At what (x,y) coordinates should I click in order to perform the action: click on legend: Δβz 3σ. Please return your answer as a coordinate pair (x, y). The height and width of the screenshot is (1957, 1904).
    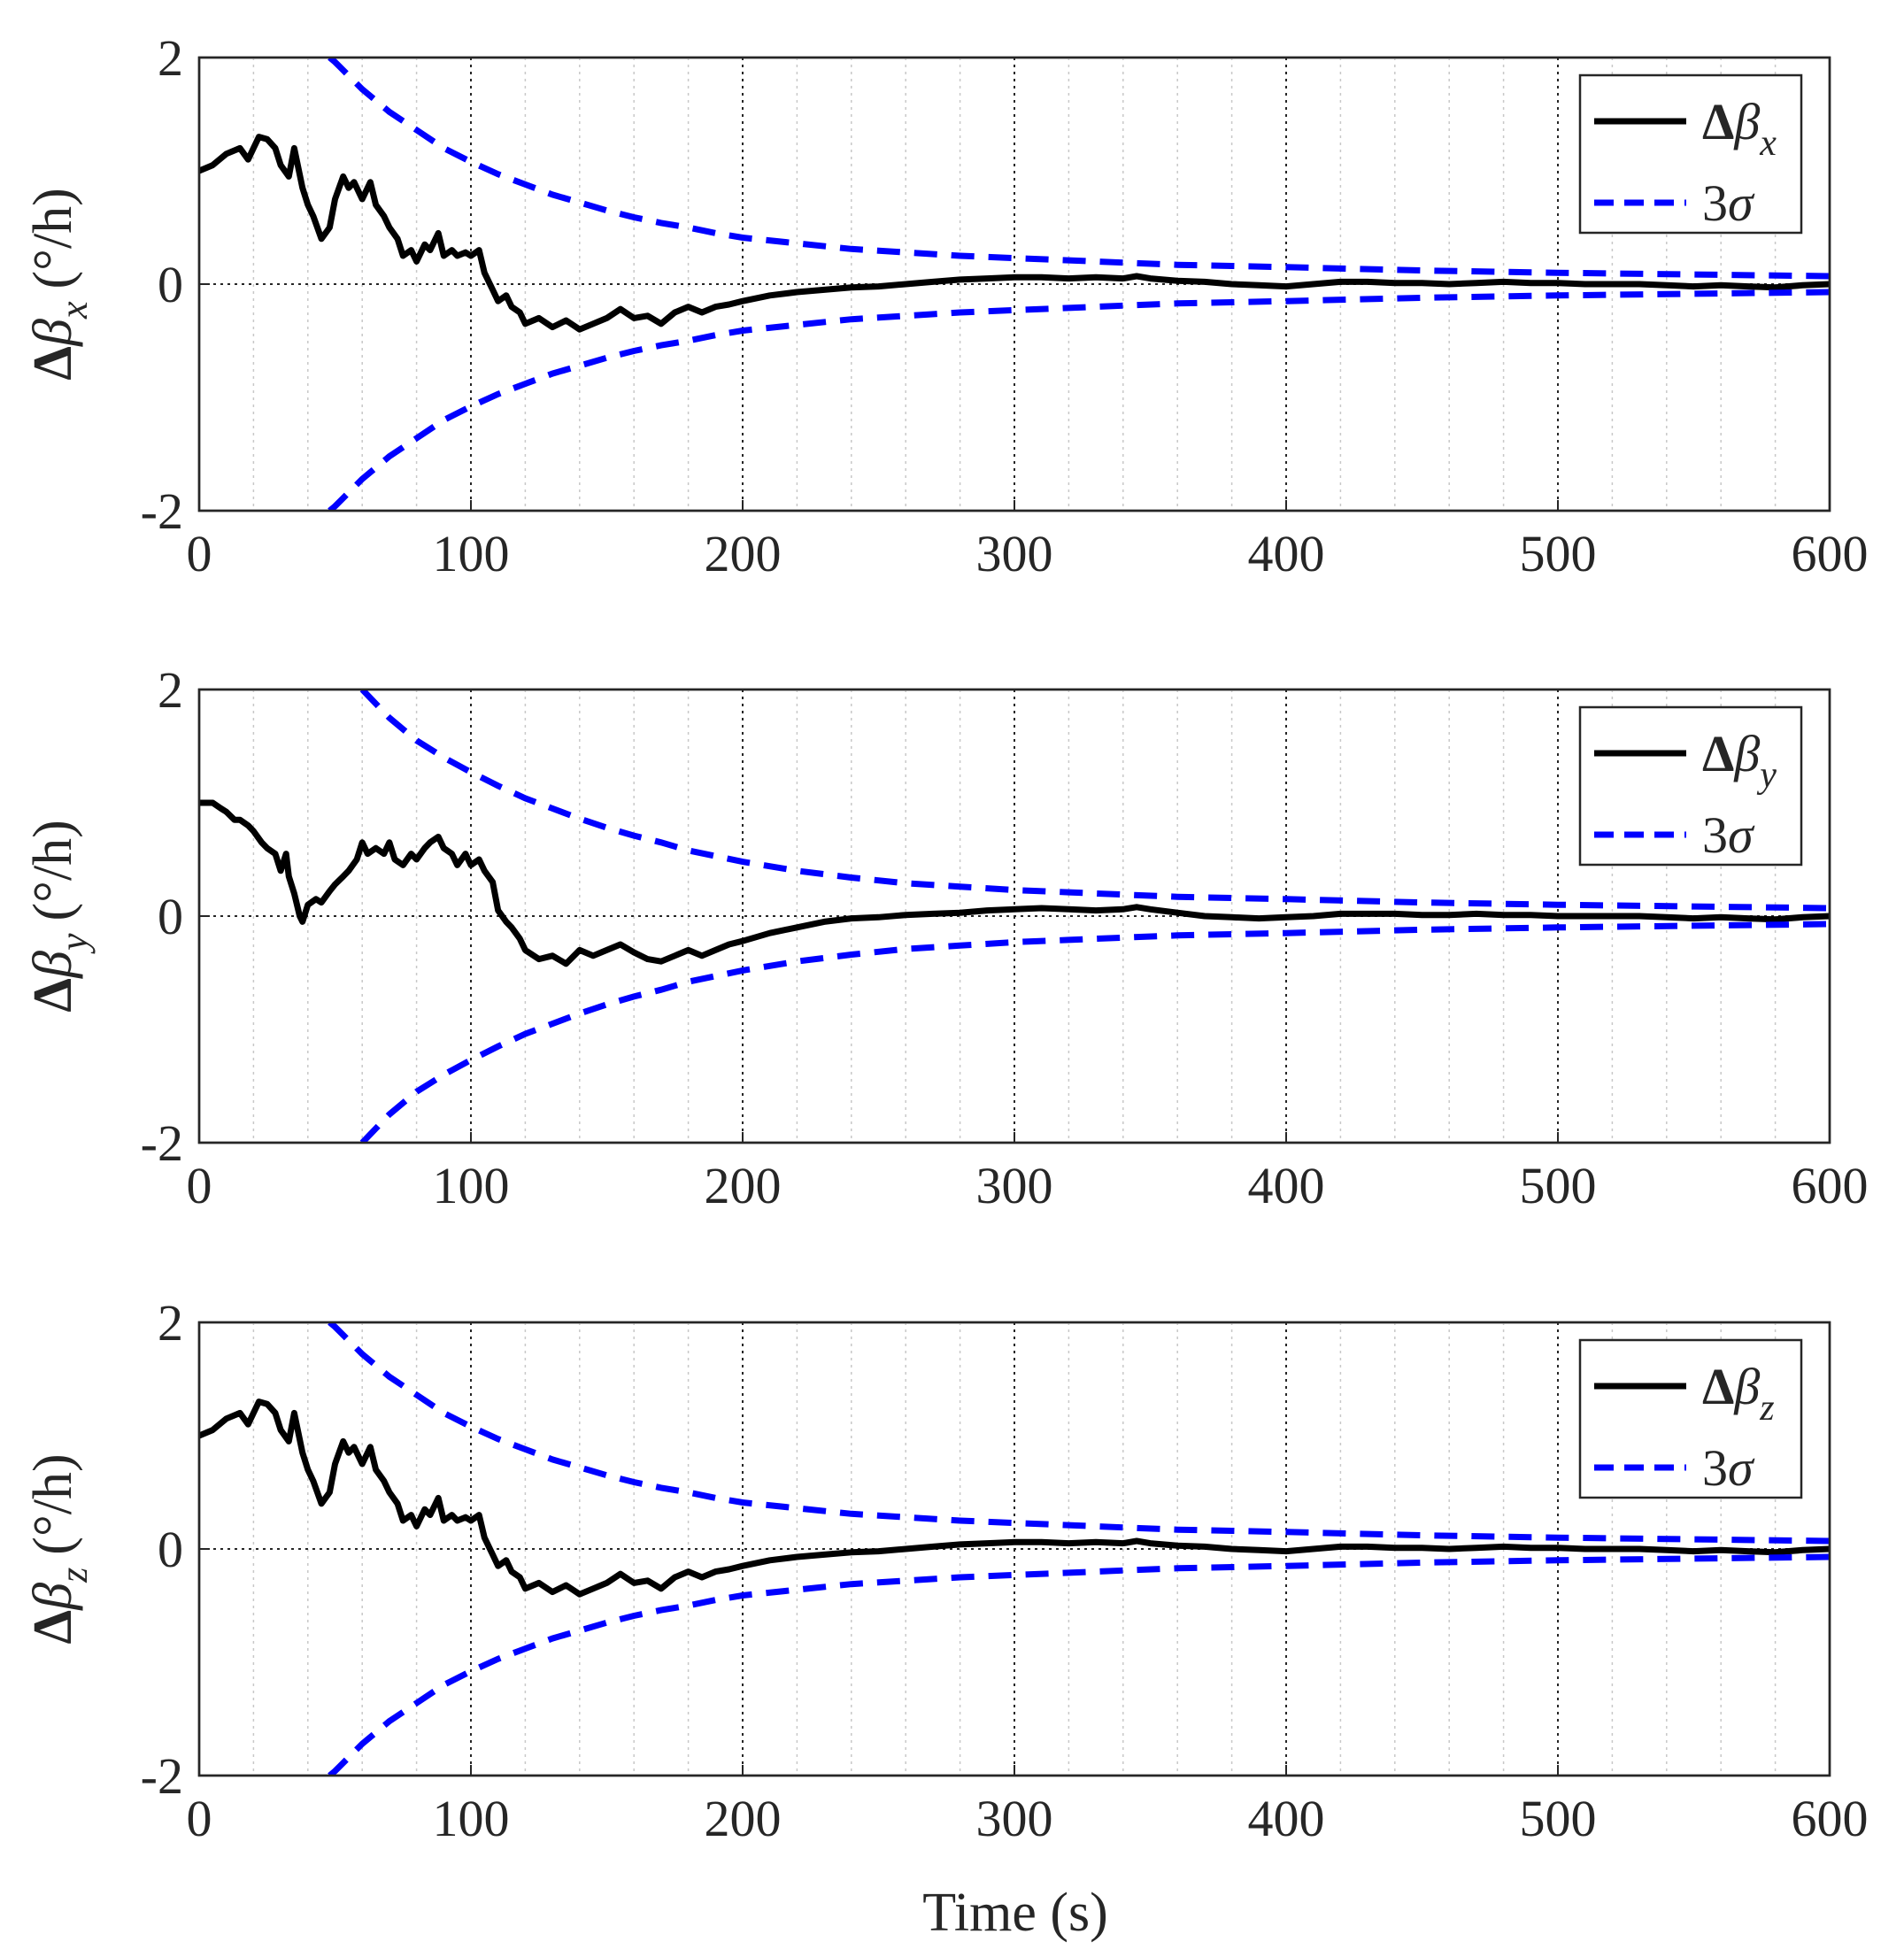
    Looking at the image, I should click on (1690, 1418).